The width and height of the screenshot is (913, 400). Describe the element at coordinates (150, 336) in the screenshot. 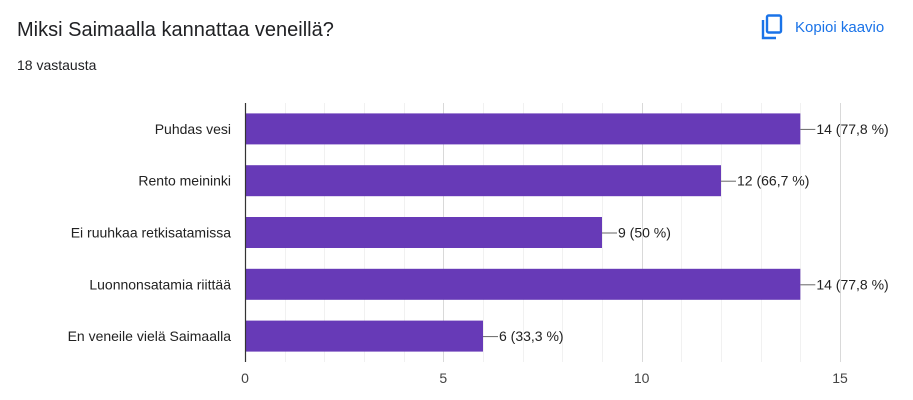

I see `category-label: En veneile vielä Saimaalla` at that location.